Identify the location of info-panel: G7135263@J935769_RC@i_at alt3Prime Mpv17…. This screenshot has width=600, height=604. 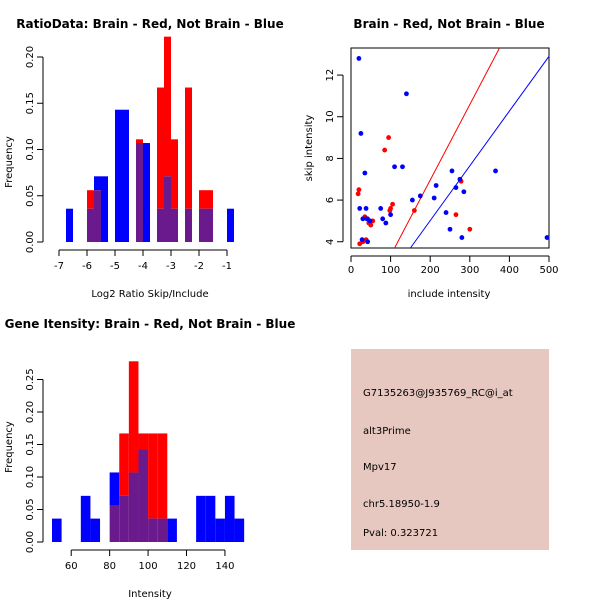
(450, 449).